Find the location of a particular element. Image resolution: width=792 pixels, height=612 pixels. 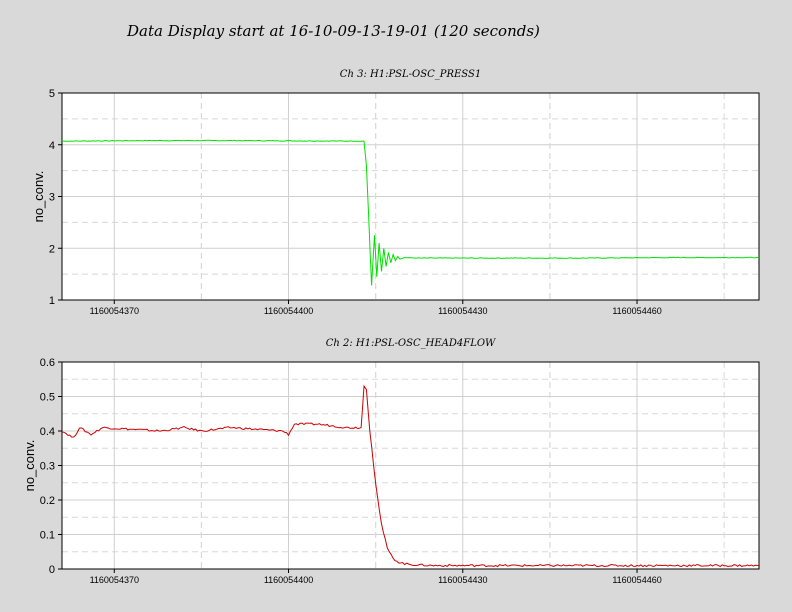

y-tick-label: 1 is located at coordinates (52, 301).